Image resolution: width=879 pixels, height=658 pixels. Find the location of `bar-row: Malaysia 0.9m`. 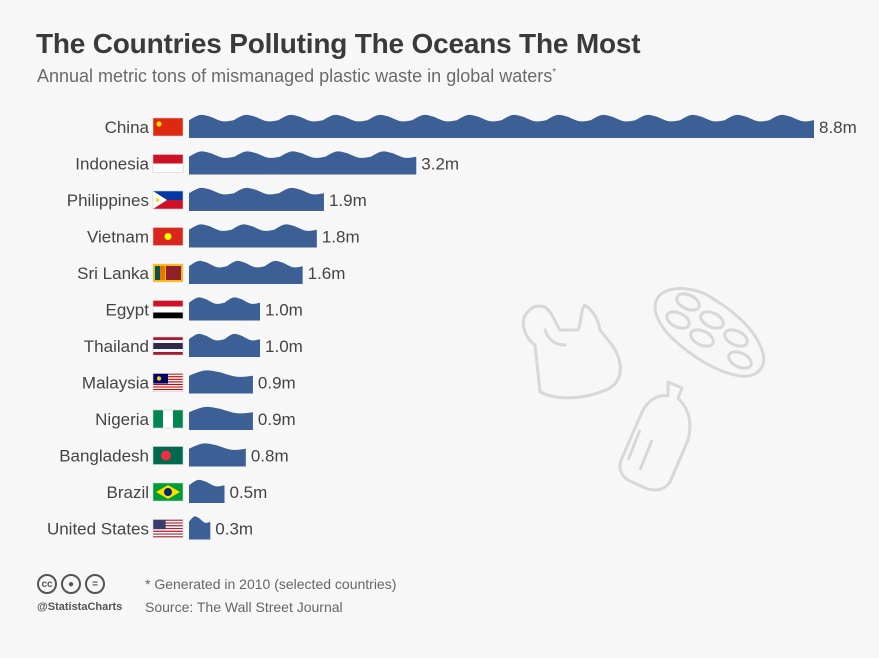

bar-row: Malaysia 0.9m is located at coordinates (189, 382).